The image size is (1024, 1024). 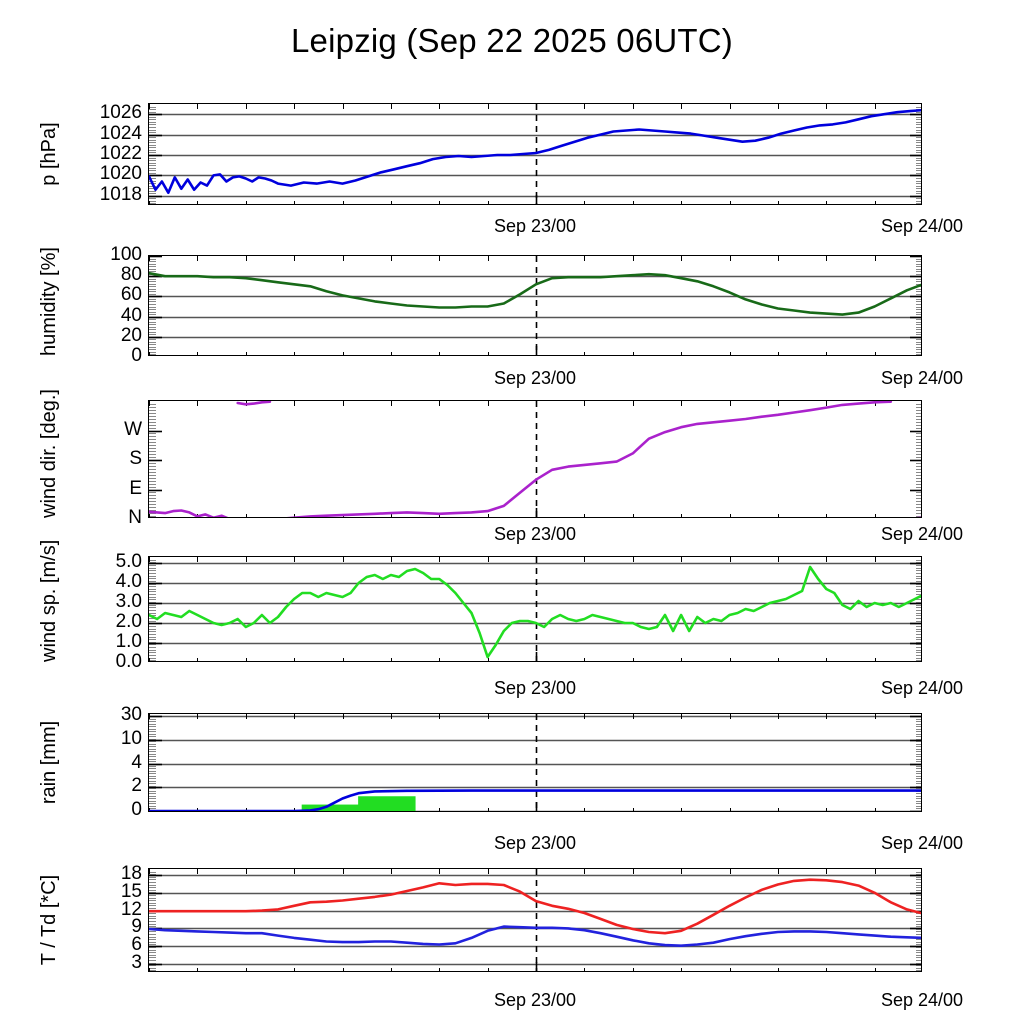 What do you see at coordinates (136, 809) in the screenshot?
I see `ytick-rain-4: 0` at bounding box center [136, 809].